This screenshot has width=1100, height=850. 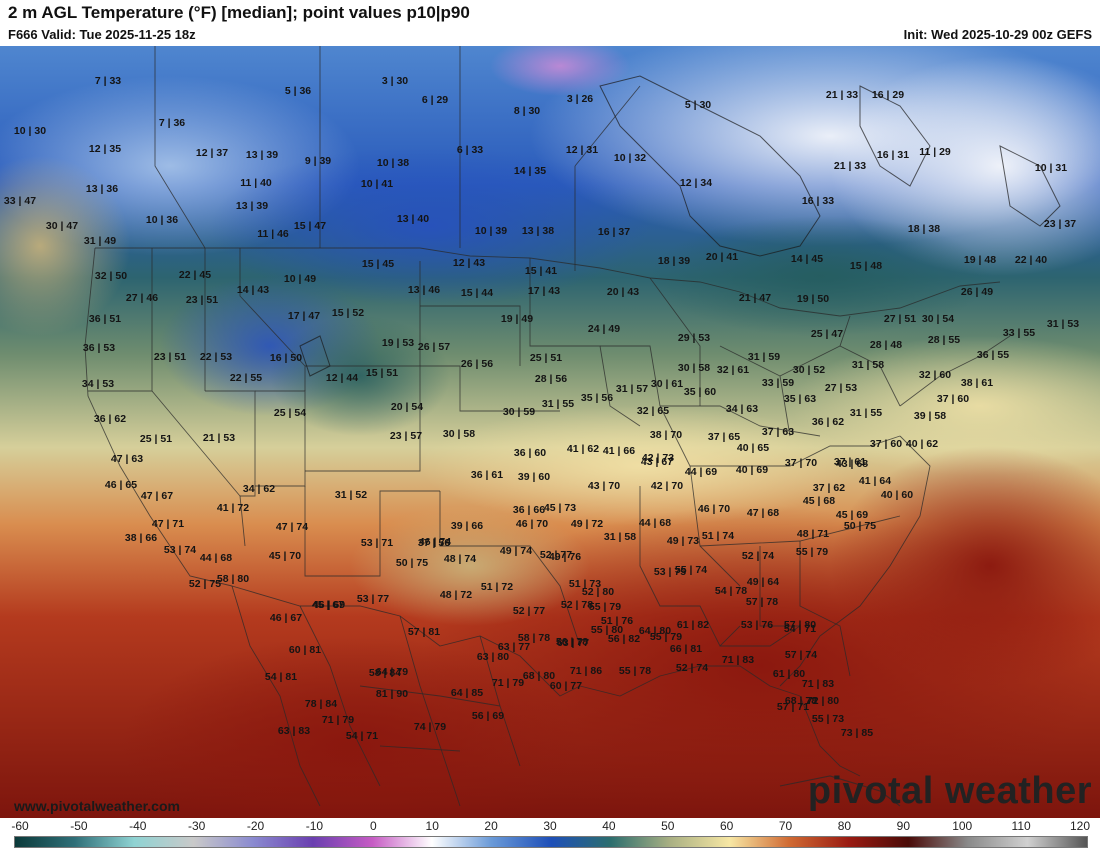 I want to click on point-value-label: 40 | 60, so click(x=897, y=495).